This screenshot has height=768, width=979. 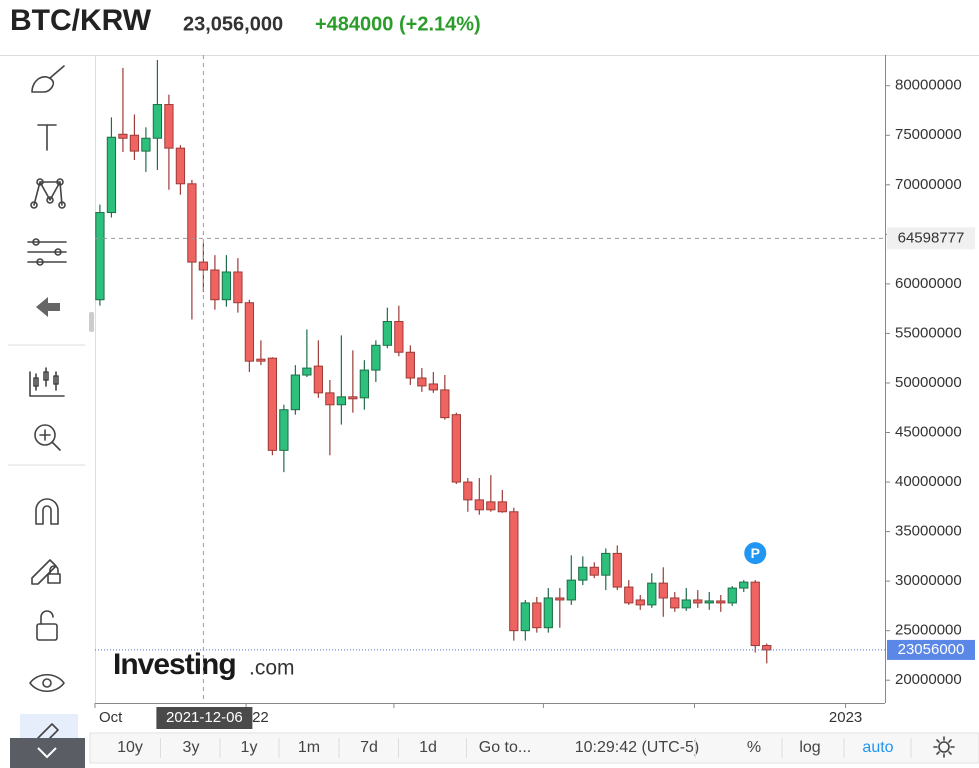 What do you see at coordinates (91, 322) in the screenshot?
I see `toolbar-handle` at bounding box center [91, 322].